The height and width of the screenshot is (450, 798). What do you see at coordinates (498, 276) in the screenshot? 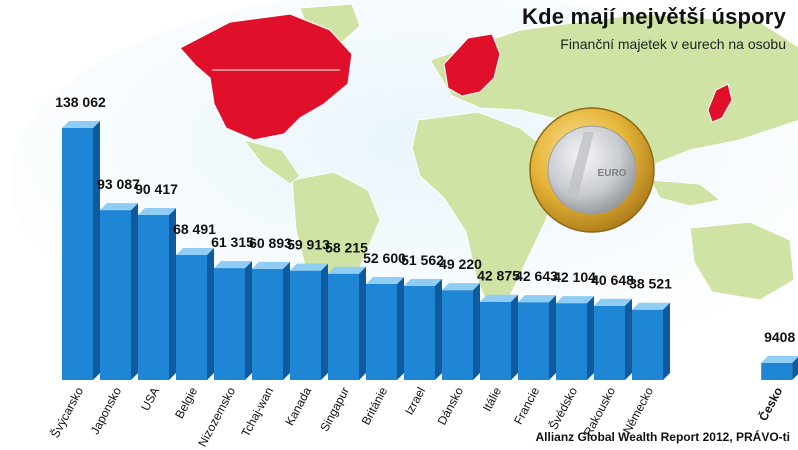
I see `value-label-12: 42 875` at bounding box center [498, 276].